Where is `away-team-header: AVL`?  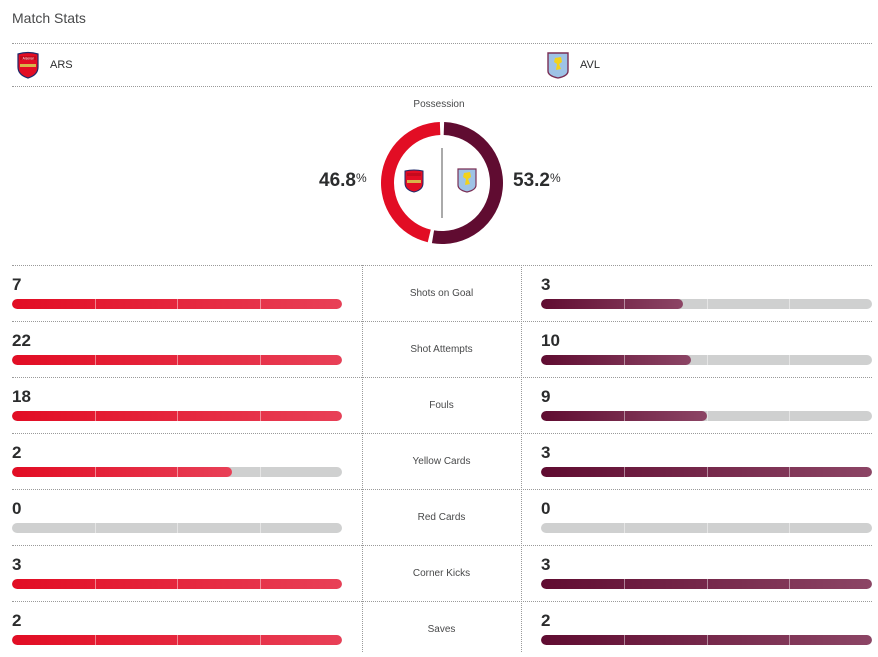 away-team-header: AVL is located at coordinates (573, 65).